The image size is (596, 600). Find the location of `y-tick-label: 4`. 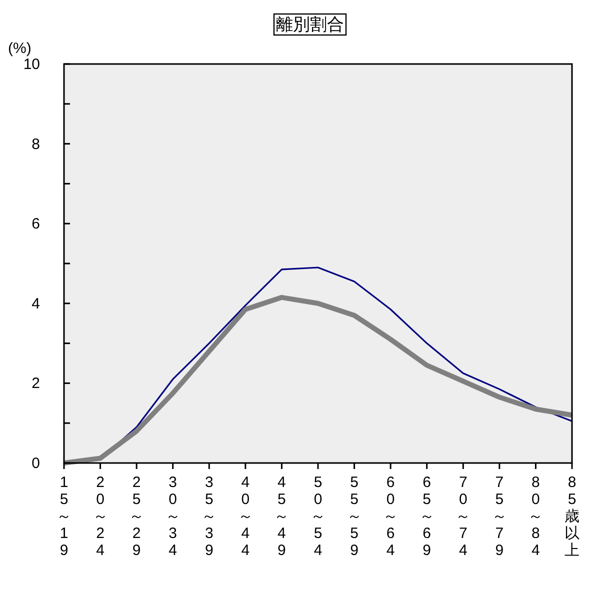

y-tick-label: 4 is located at coordinates (36, 303).